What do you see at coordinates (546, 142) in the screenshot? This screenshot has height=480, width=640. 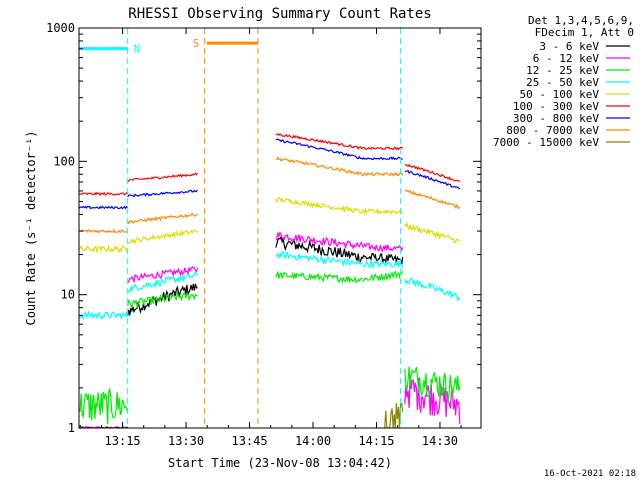 I see `legend-label-8: 7000 - 15000 keV` at bounding box center [546, 142].